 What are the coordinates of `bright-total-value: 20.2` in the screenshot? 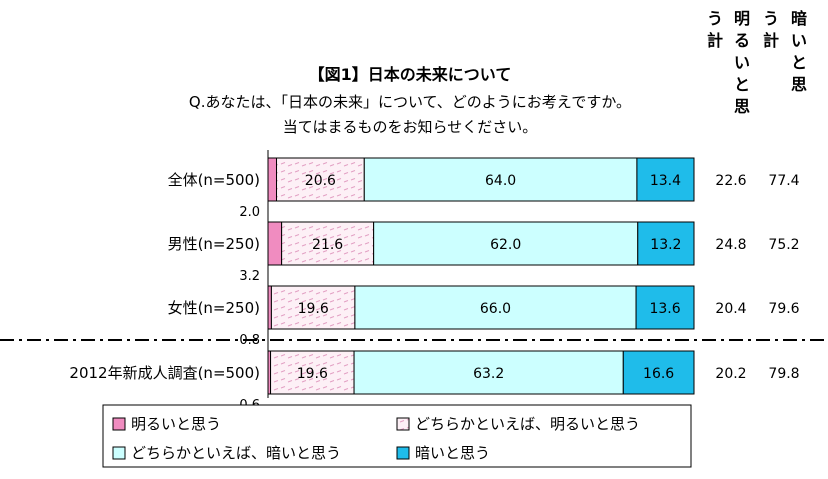 It's located at (730, 374).